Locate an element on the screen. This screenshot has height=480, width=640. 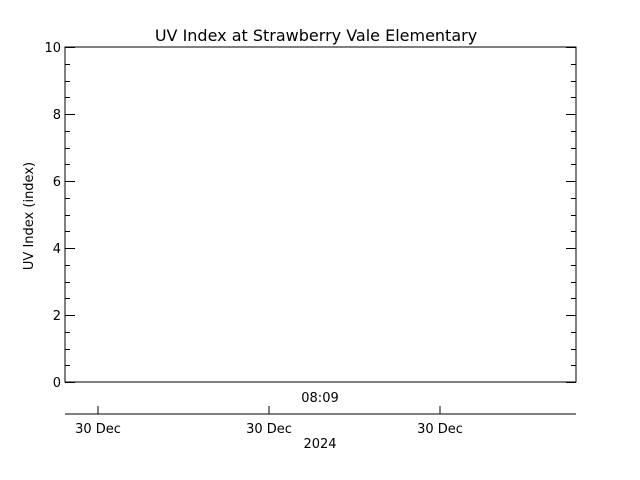
y-tick-label-8: 8 is located at coordinates (57, 115).